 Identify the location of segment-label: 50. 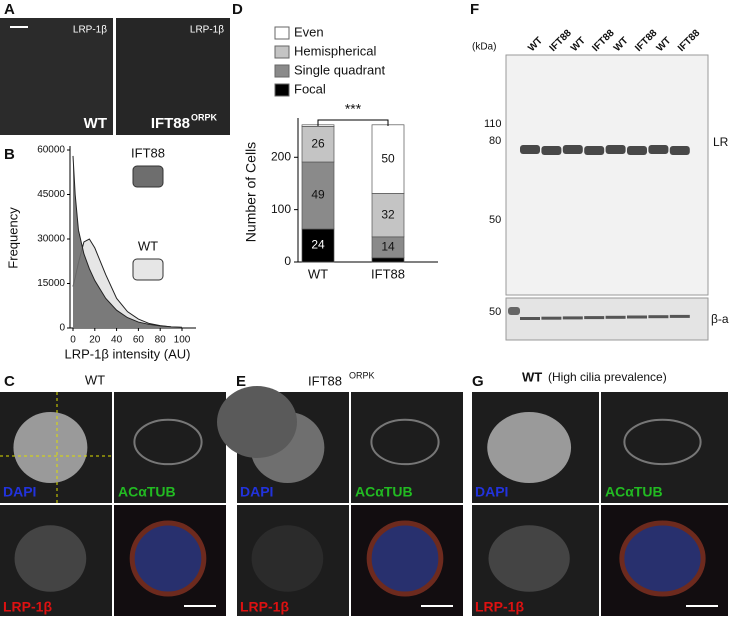
(388, 158).